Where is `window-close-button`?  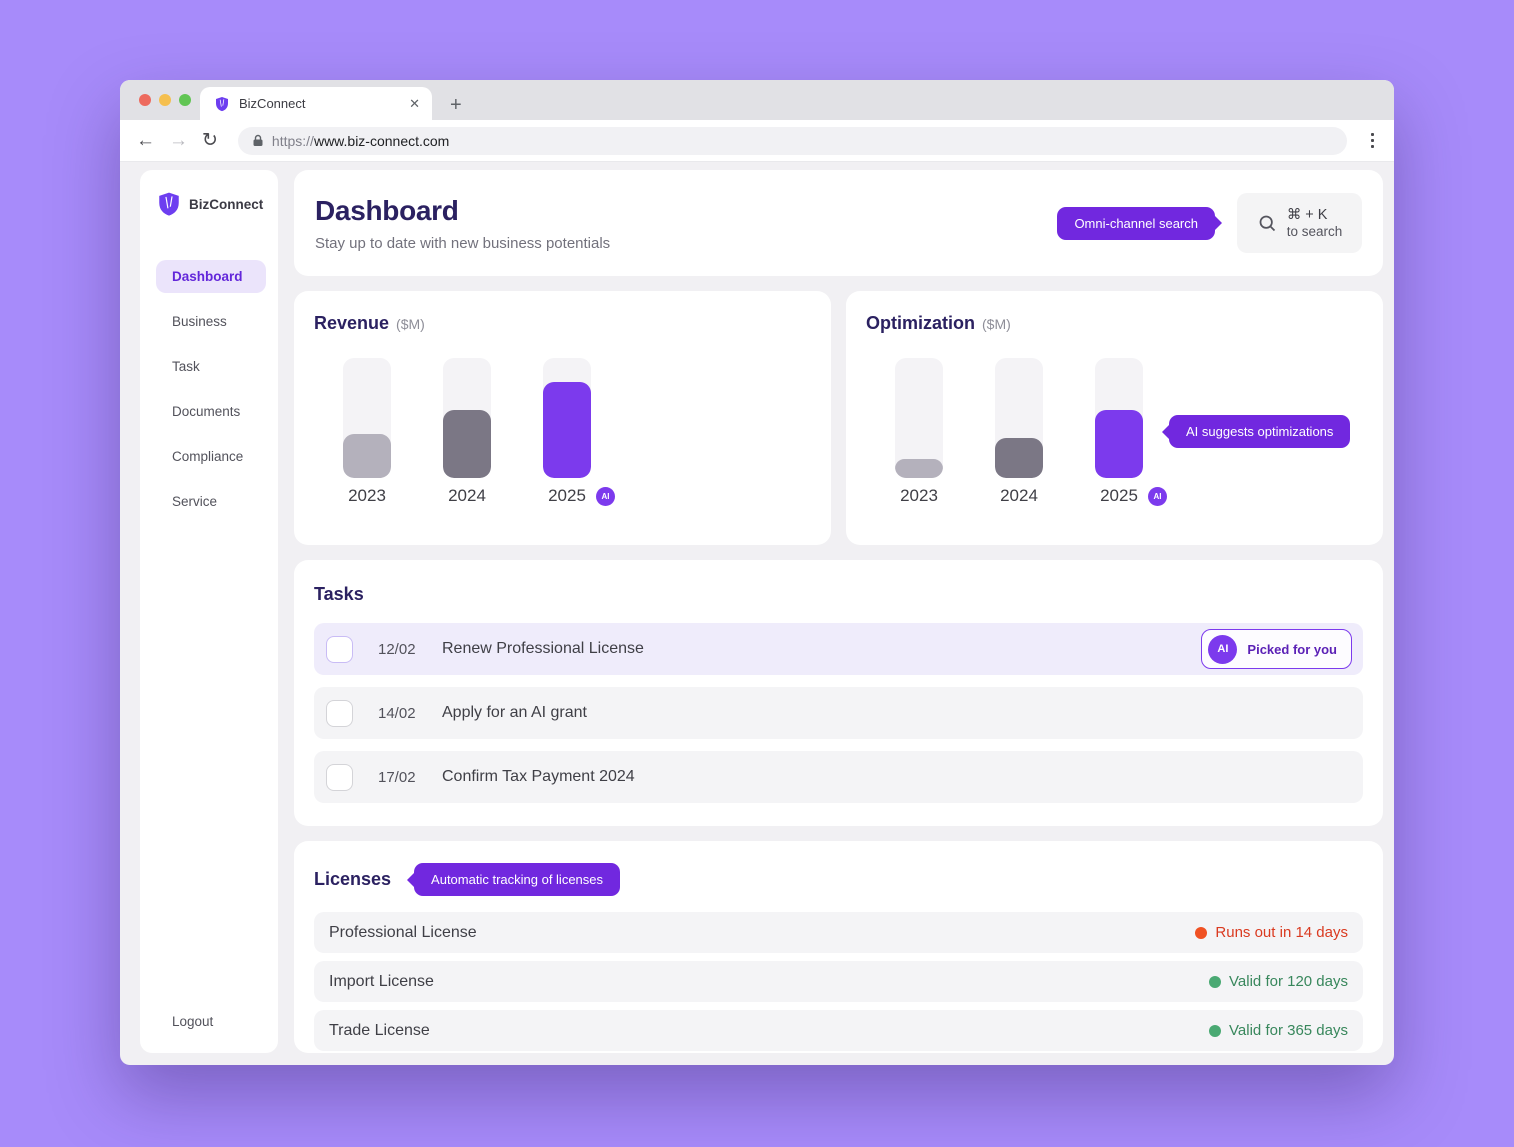
window-close-button is located at coordinates (145, 100).